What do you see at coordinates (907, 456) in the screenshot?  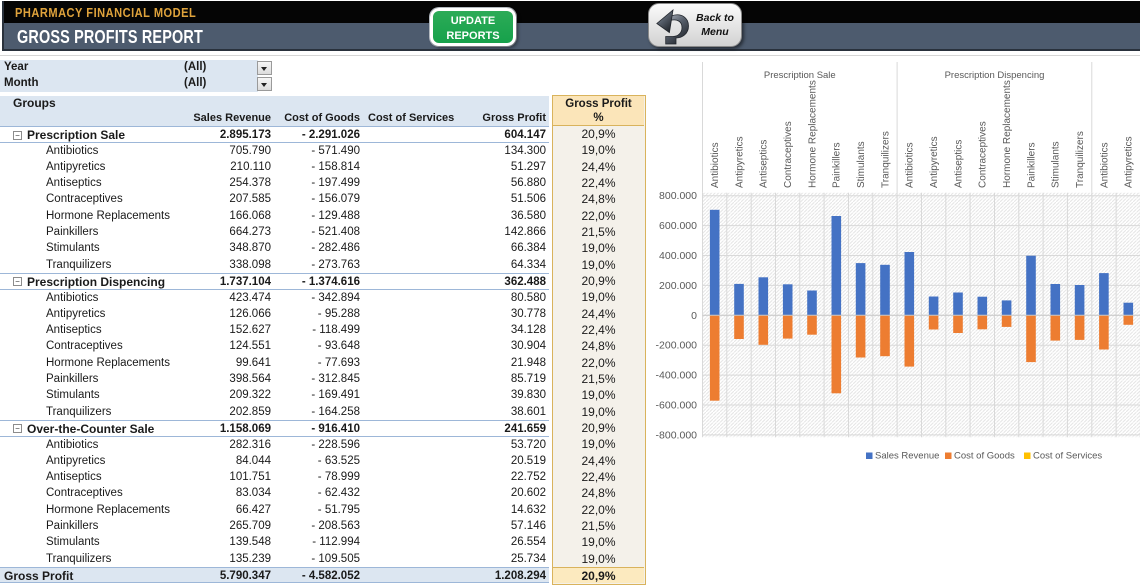 I see `svg-text: Sales Revenue` at bounding box center [907, 456].